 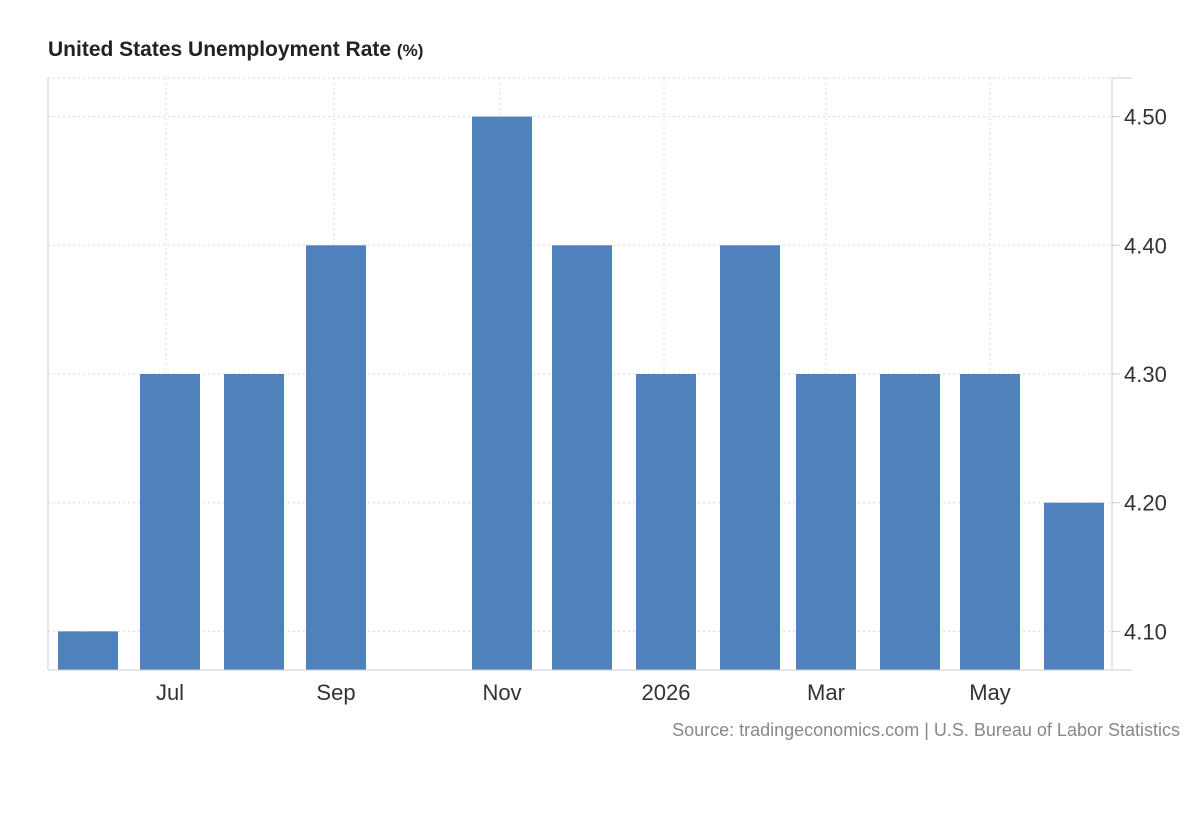 I want to click on y-tick-label: 4.30, so click(x=1145, y=374).